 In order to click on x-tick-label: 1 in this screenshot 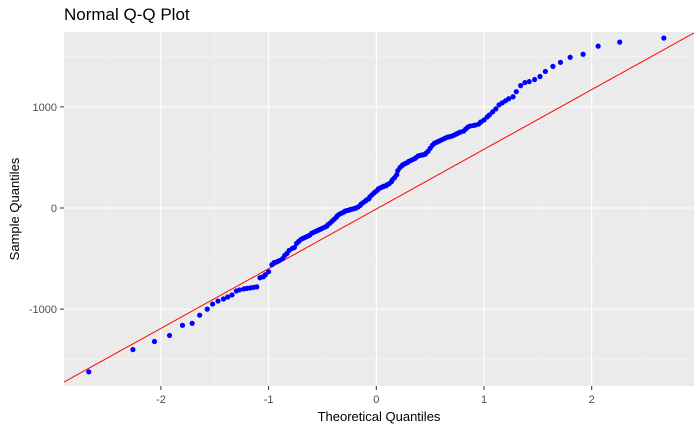, I will do `click(484, 400)`.